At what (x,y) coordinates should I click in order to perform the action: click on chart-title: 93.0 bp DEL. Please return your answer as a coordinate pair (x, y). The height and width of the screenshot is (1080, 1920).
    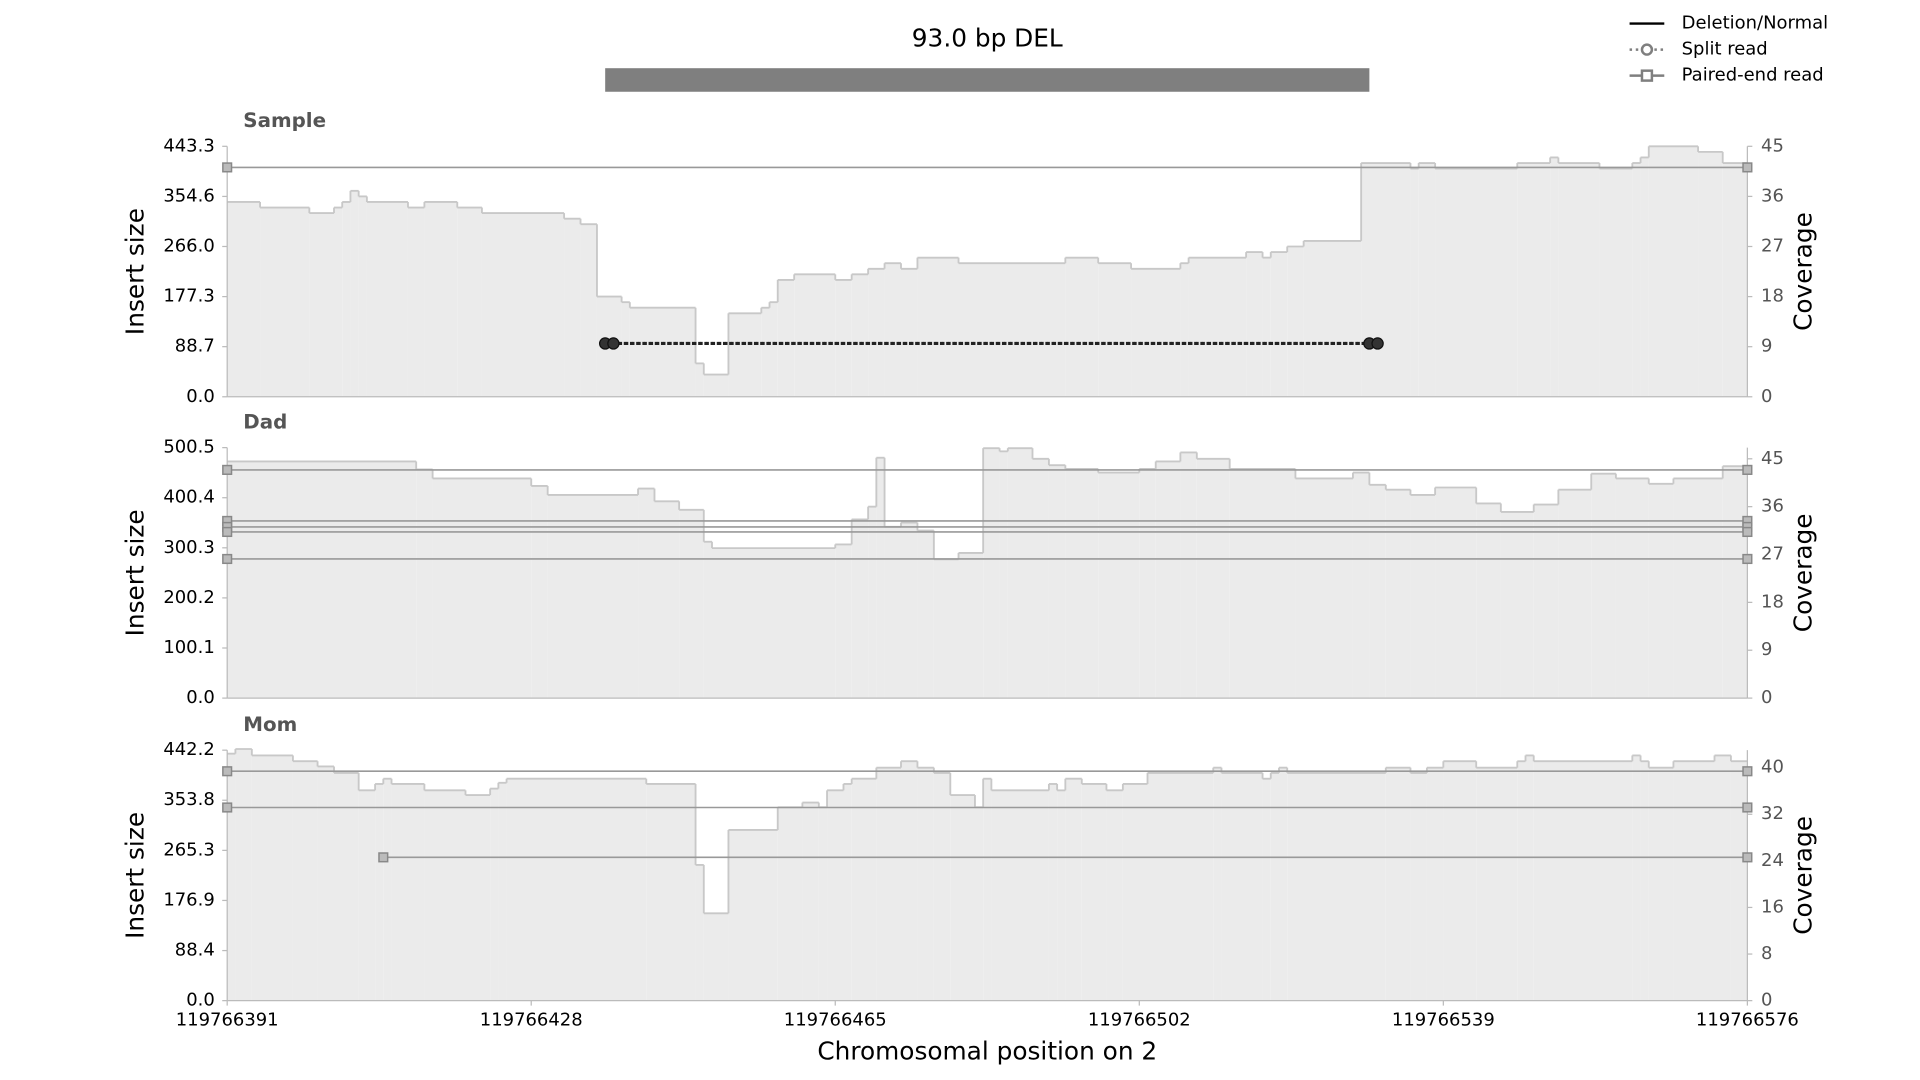
    Looking at the image, I should click on (987, 38).